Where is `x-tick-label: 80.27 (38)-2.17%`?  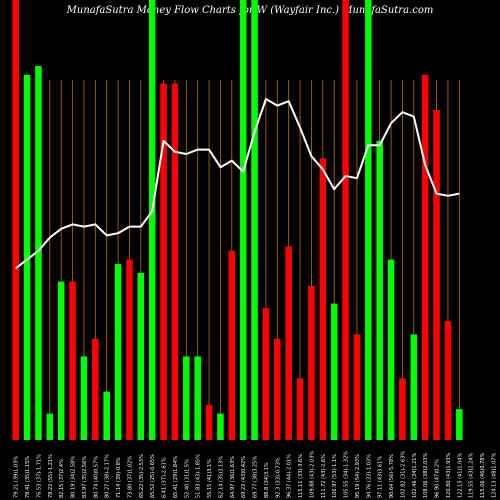
x-tick-label: 80.27 (38)-2.17% is located at coordinates (108, 476).